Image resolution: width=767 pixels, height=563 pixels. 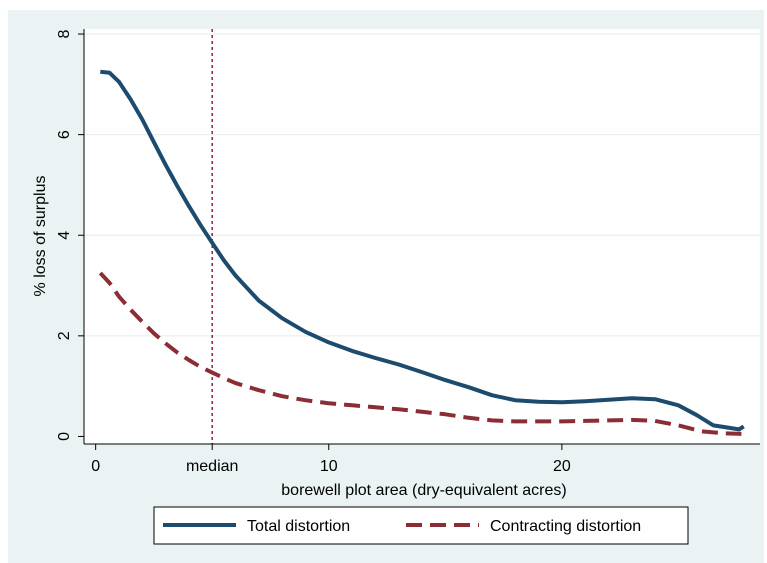 What do you see at coordinates (95, 466) in the screenshot?
I see `x-tick-label: 0` at bounding box center [95, 466].